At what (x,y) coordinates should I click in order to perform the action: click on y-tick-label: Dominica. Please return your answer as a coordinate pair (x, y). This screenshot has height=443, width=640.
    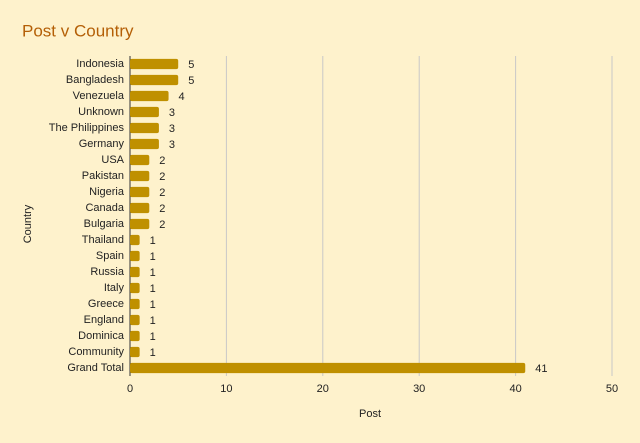
    Looking at the image, I should click on (101, 336).